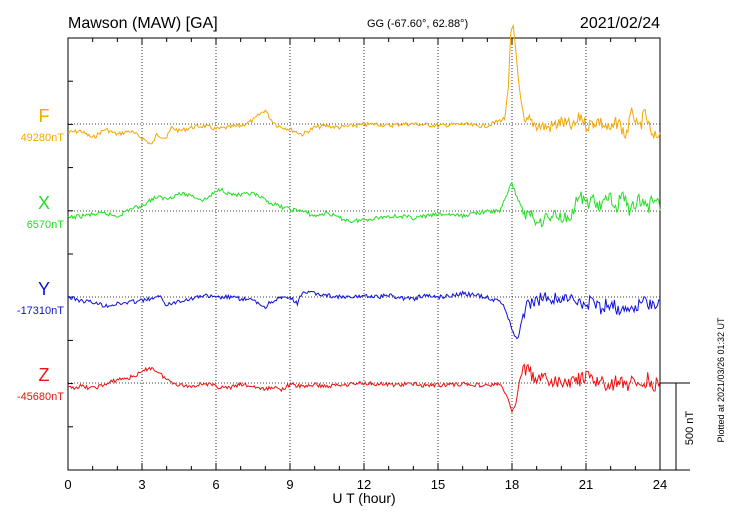  I want to click on component-letter-f: F, so click(44, 116).